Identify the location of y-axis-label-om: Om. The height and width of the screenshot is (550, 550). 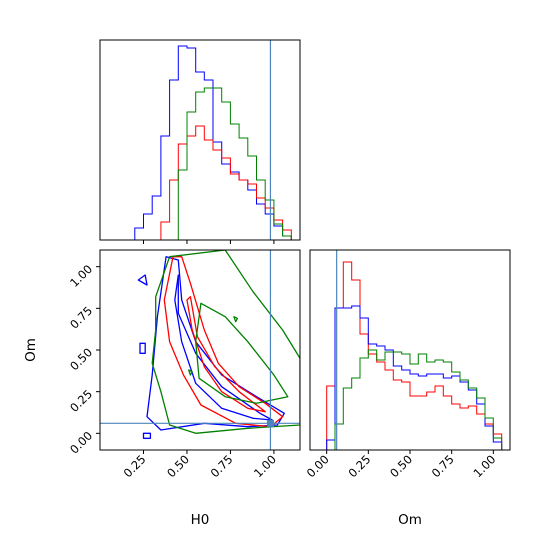
(31, 350).